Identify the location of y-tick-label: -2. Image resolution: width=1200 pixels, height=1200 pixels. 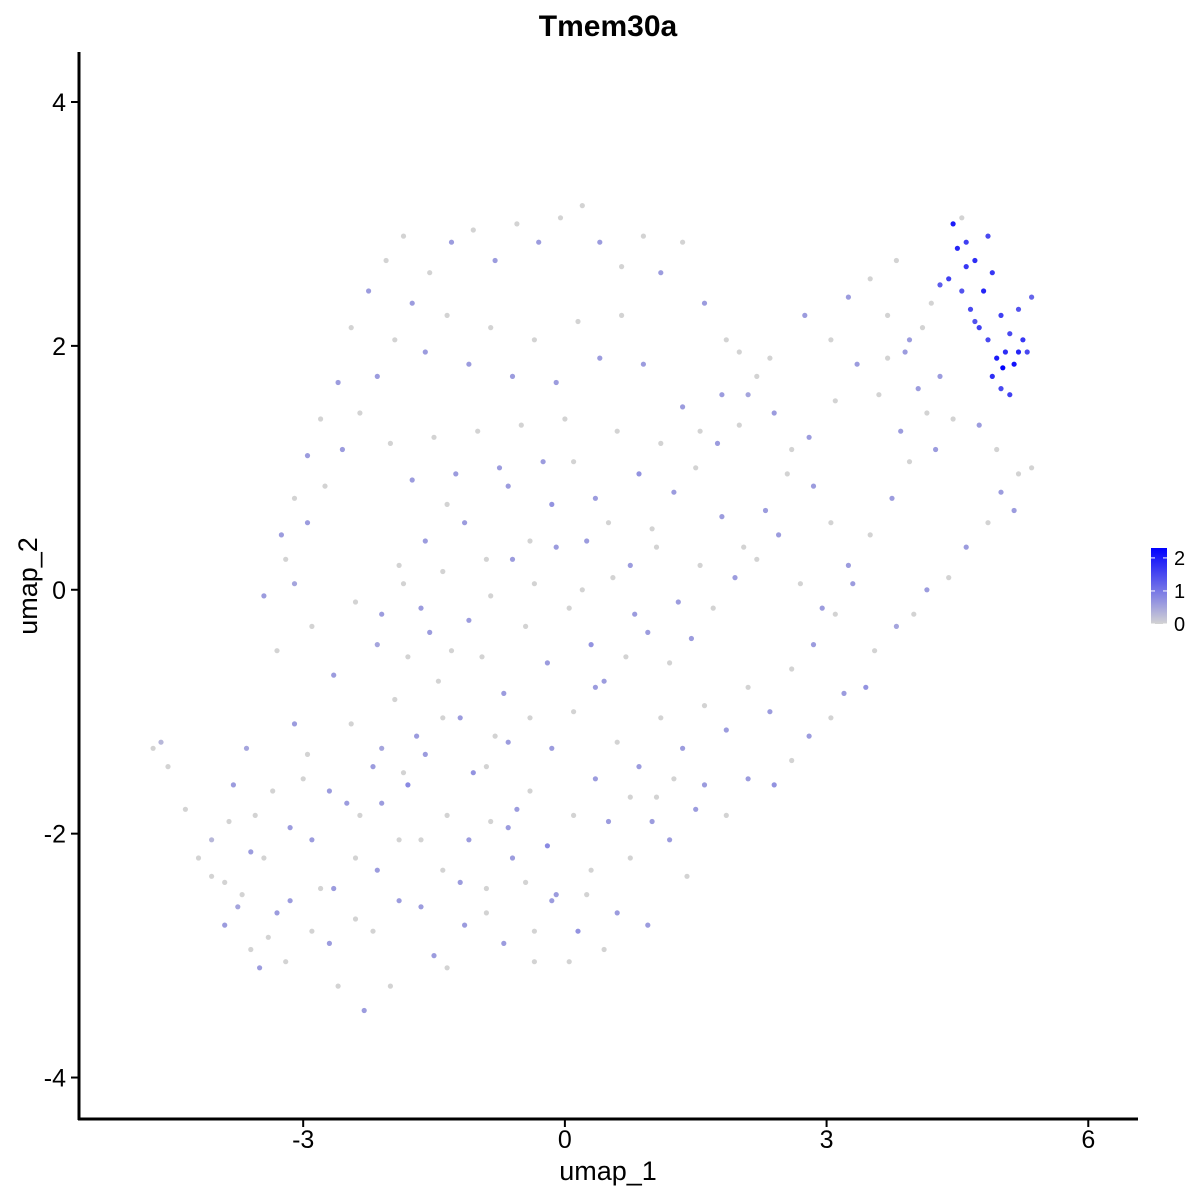
(55, 835).